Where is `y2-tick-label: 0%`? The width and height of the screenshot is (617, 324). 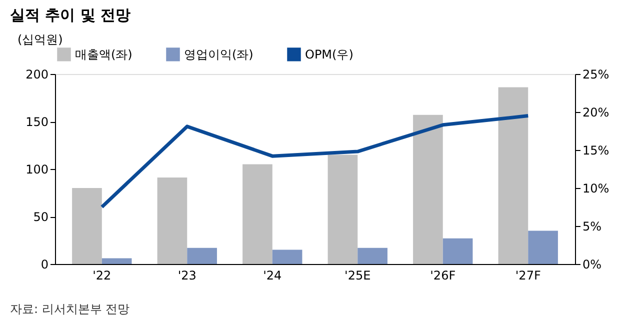 y2-tick-label: 0% is located at coordinates (592, 265).